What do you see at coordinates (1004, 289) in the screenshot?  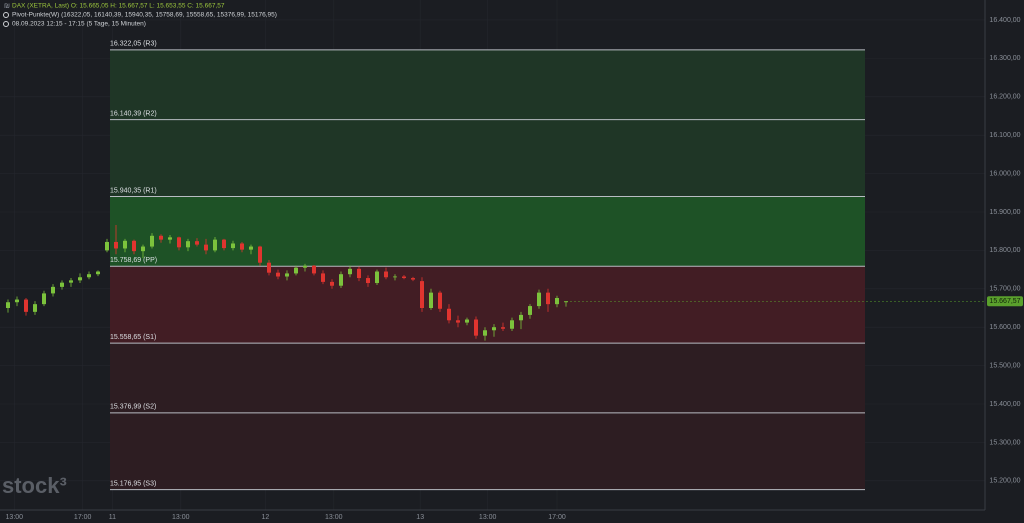 I see `y-tick-label: 15.700,00` at bounding box center [1004, 289].